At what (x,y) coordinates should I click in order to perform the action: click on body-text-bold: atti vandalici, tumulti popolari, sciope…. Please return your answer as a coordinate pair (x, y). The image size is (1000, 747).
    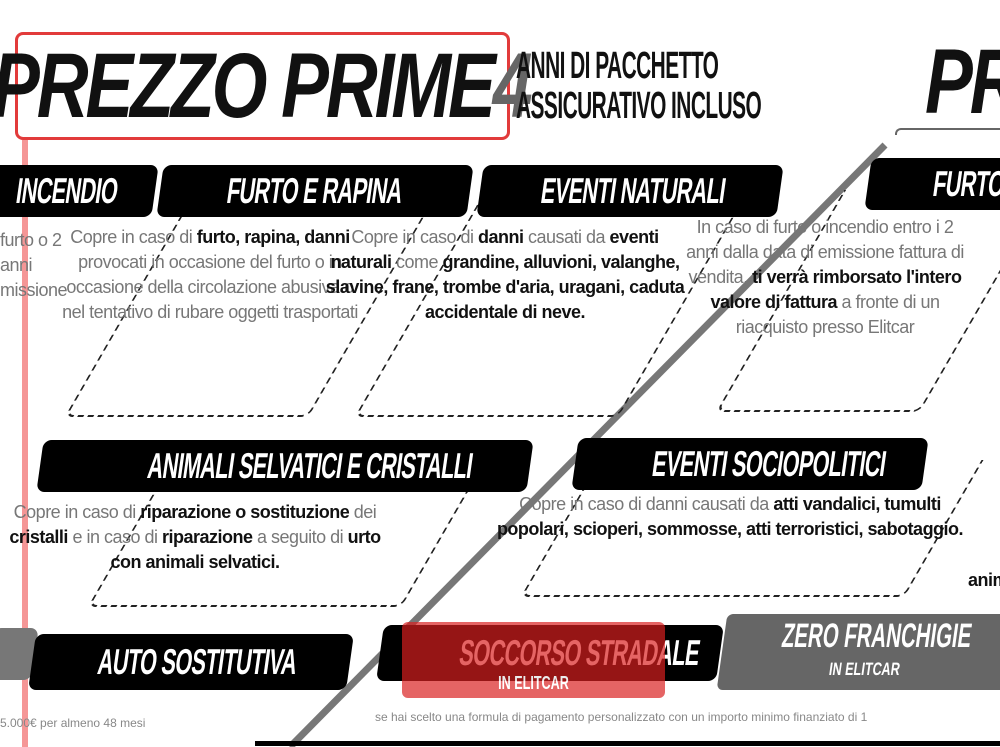
    Looking at the image, I should click on (730, 516).